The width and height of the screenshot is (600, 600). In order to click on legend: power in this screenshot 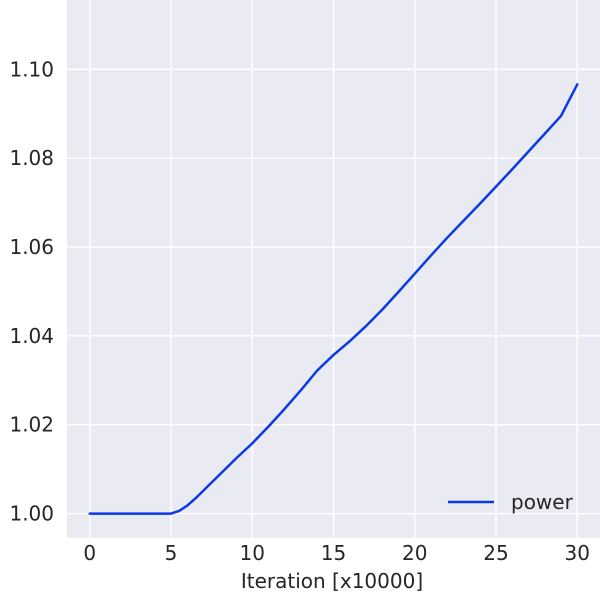, I will do `click(511, 502)`.